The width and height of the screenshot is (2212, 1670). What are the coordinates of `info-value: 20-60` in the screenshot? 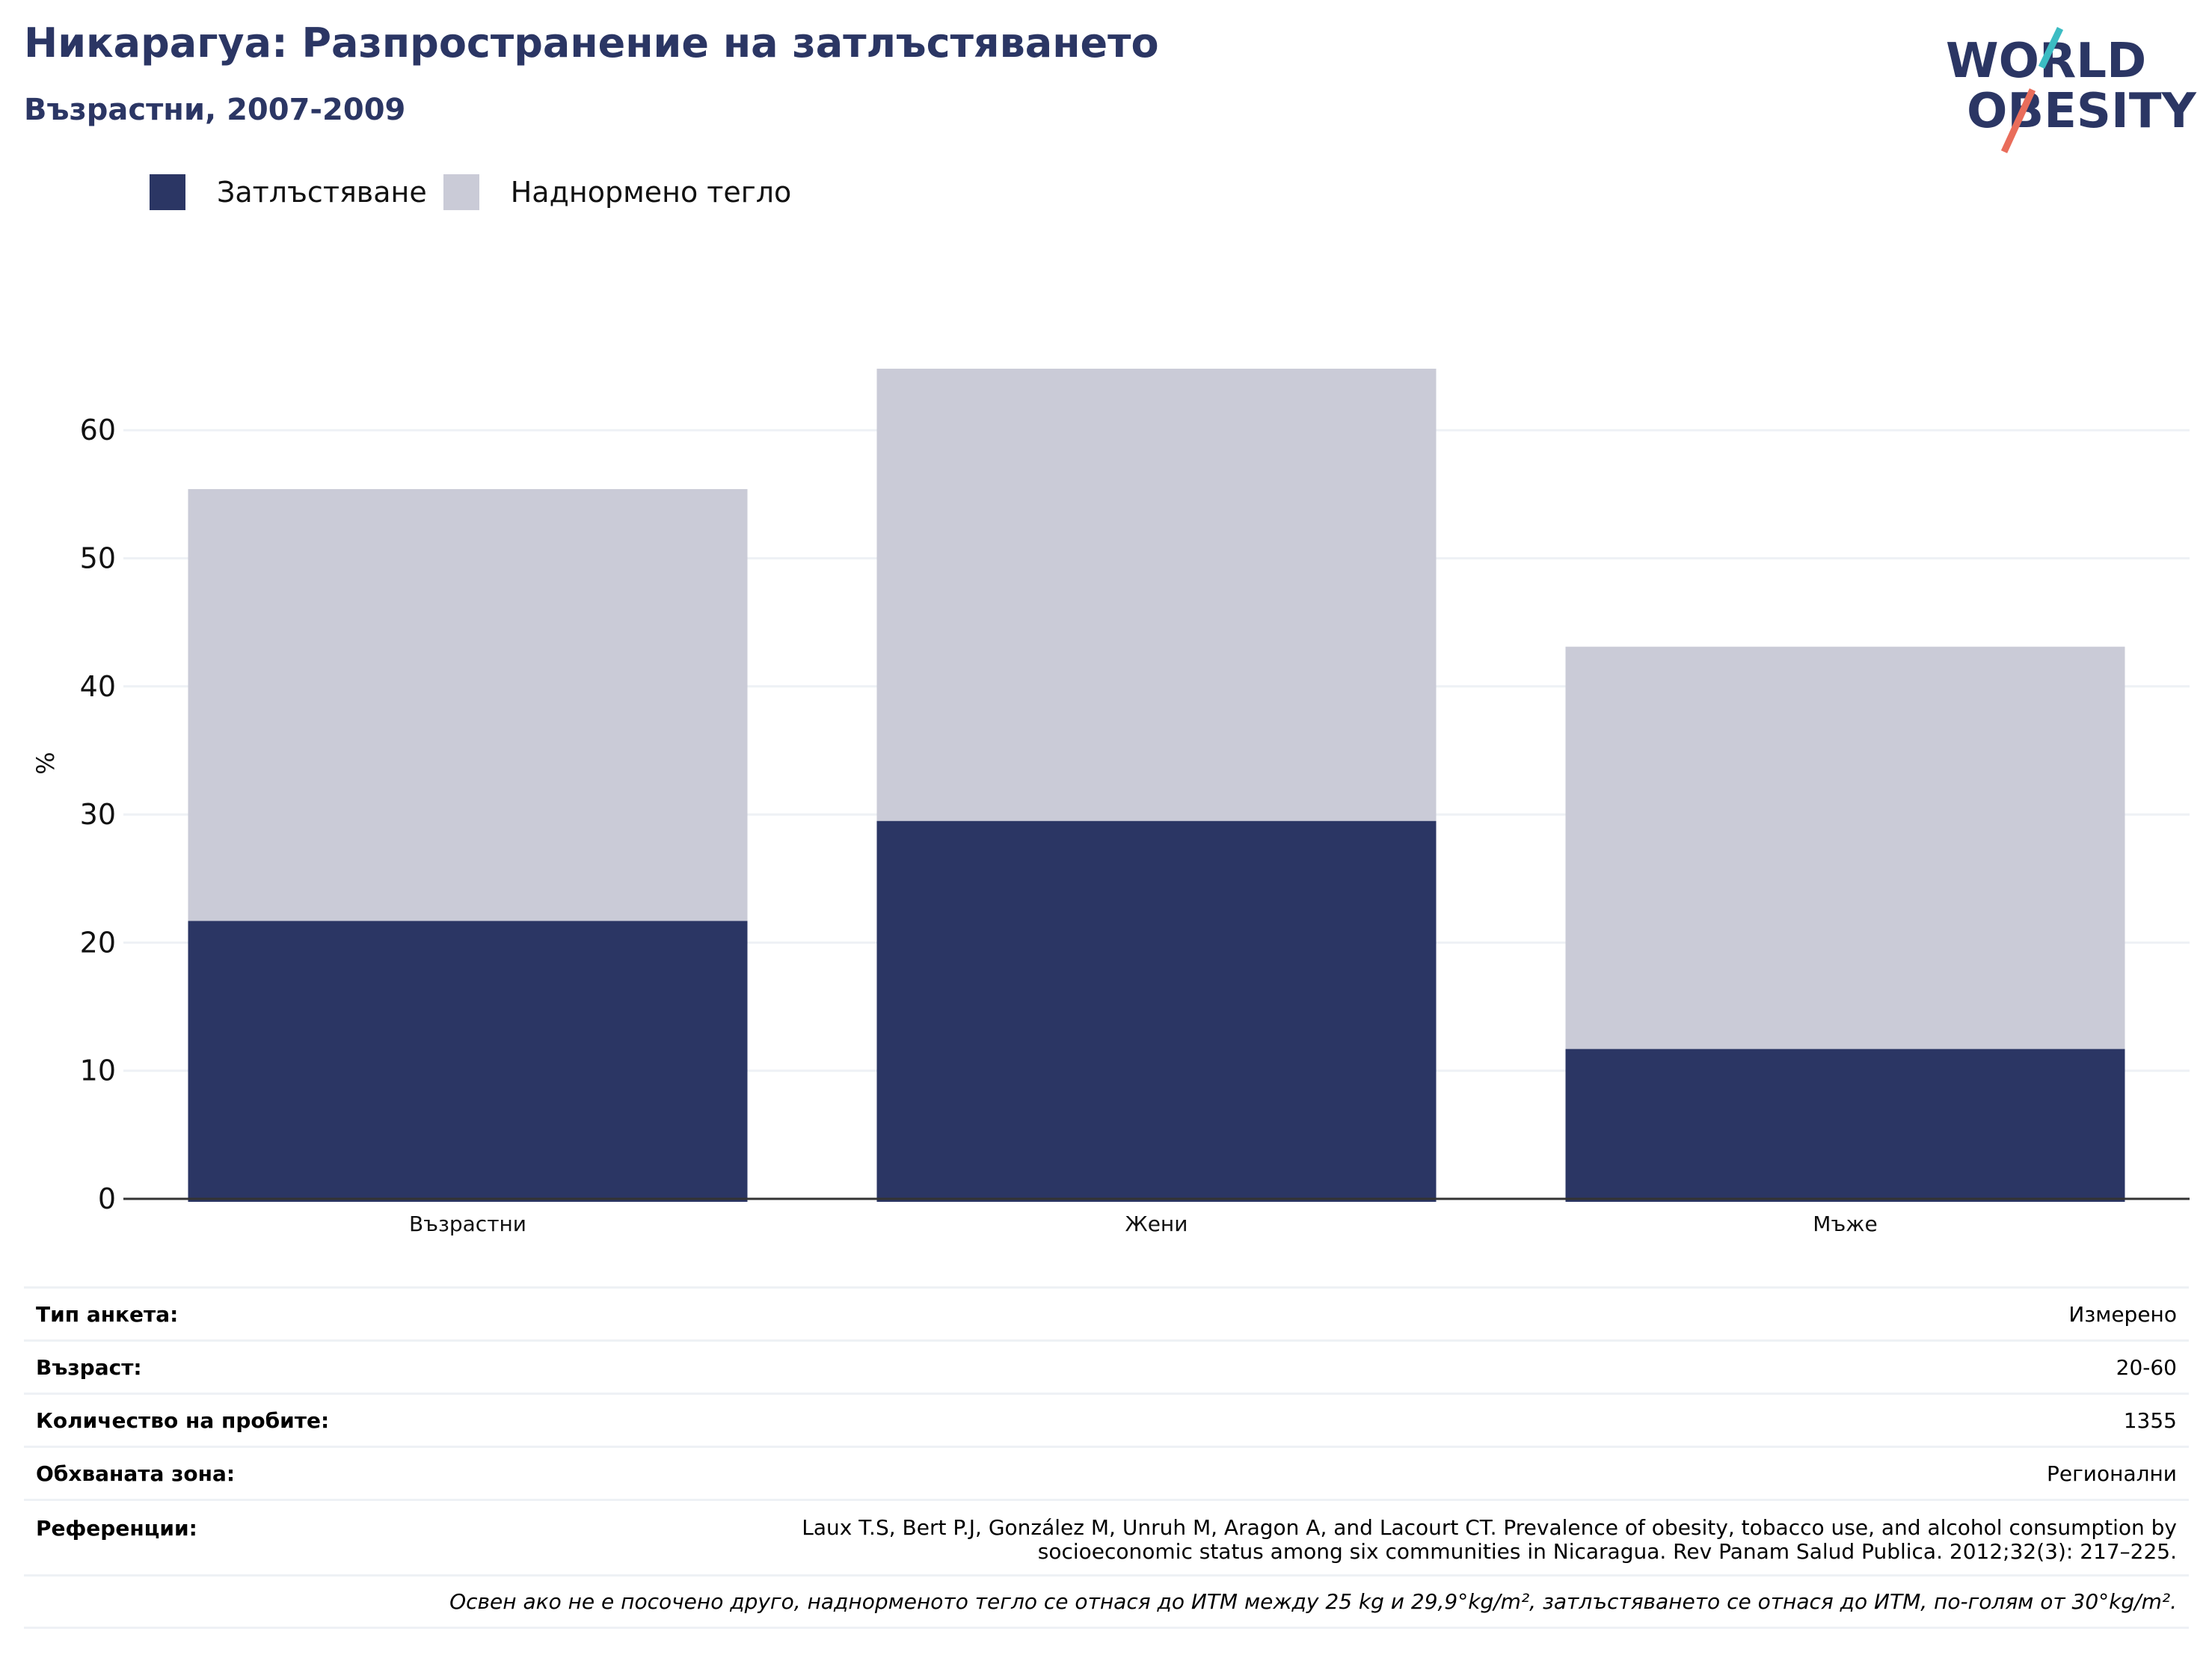 It's located at (2146, 1367).